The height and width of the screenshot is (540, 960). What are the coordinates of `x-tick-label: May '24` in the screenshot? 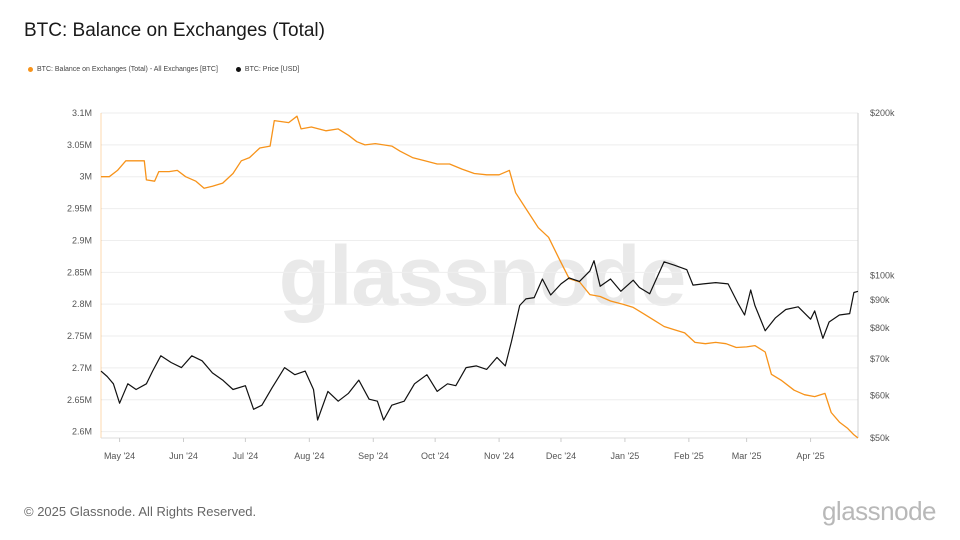 It's located at (119, 456).